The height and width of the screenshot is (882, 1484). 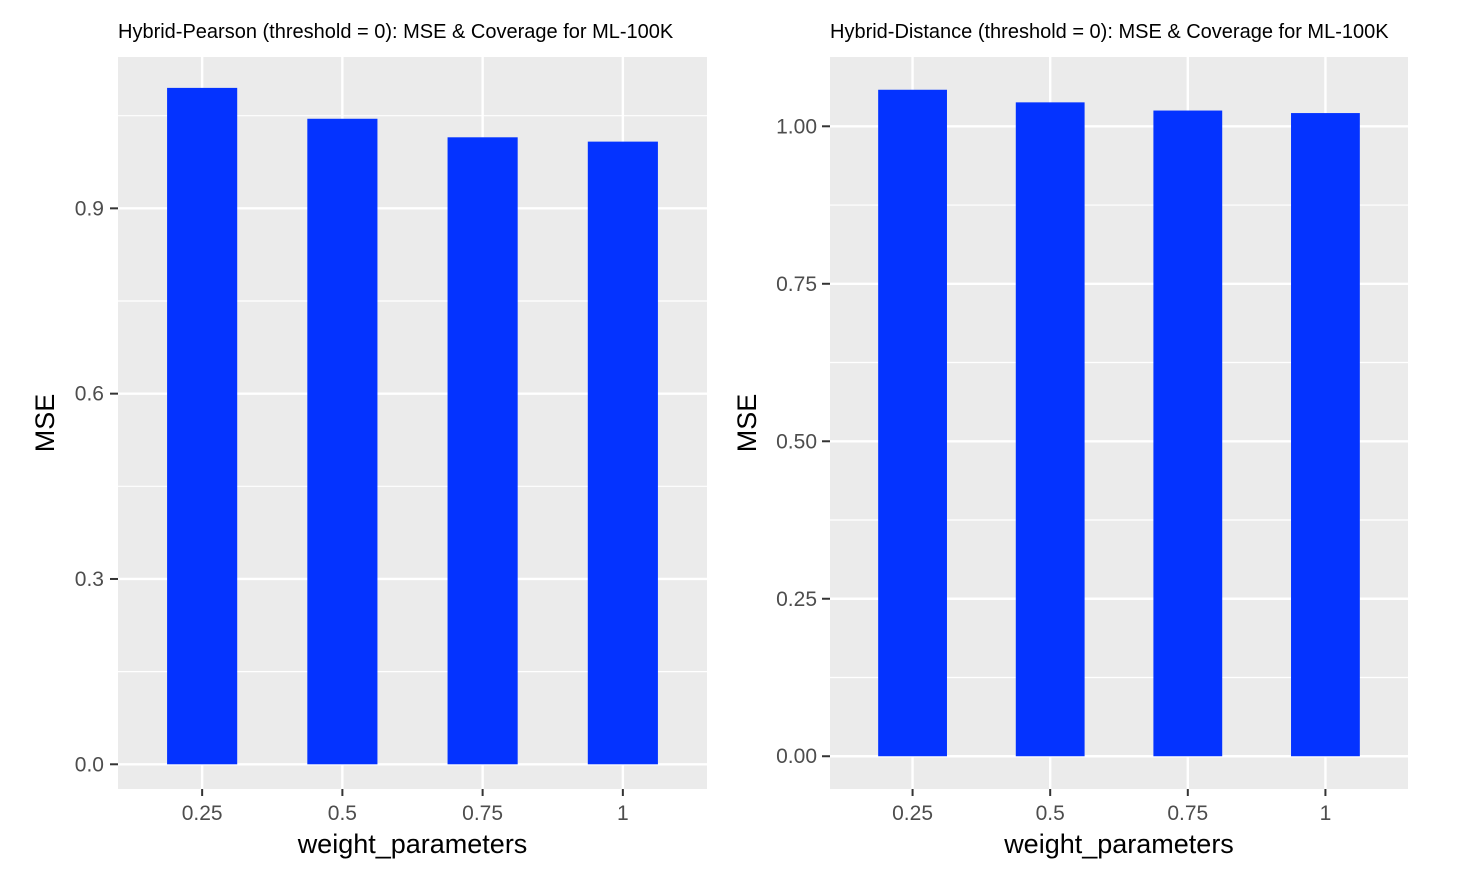 What do you see at coordinates (89, 394) in the screenshot?
I see `chart0-y-tick-label: 0.6` at bounding box center [89, 394].